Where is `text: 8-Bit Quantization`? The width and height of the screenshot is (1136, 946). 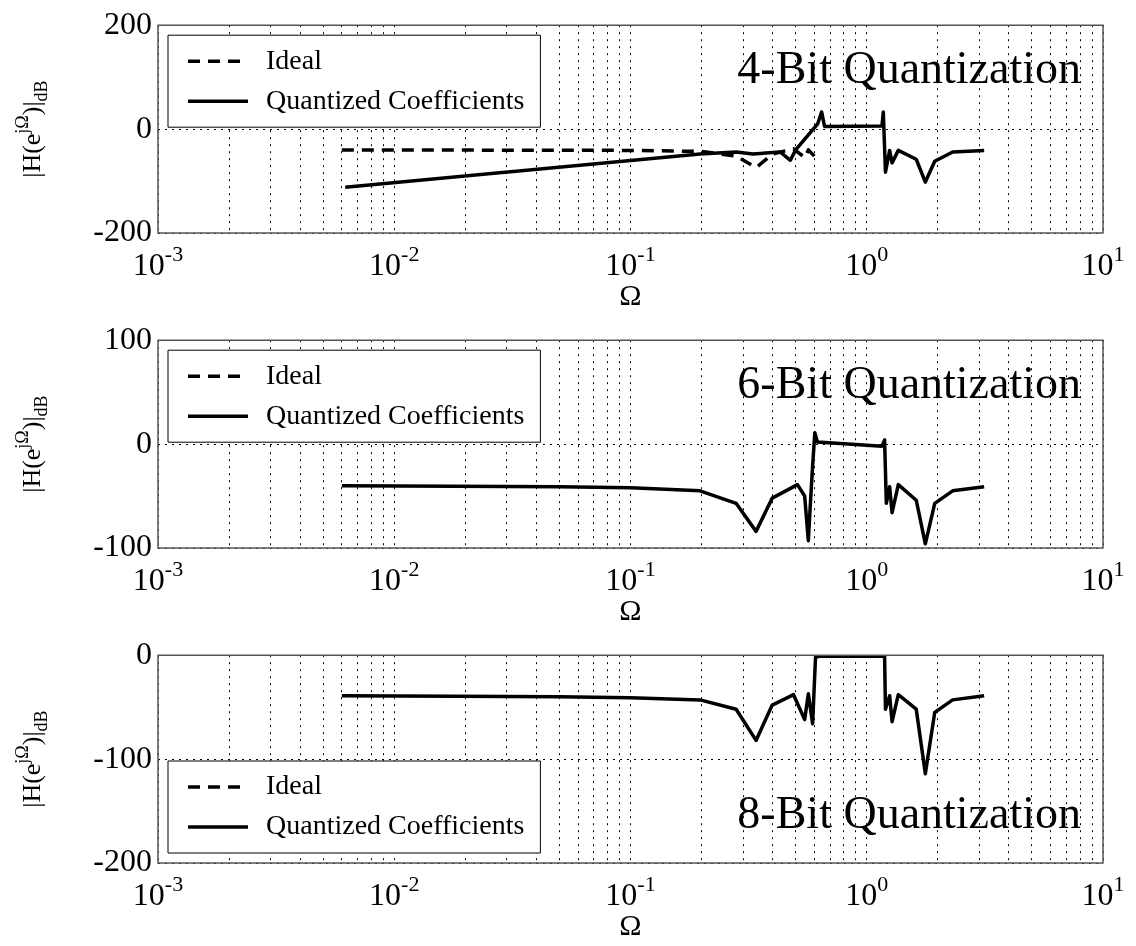 text: 8-Bit Quantization is located at coordinates (909, 812).